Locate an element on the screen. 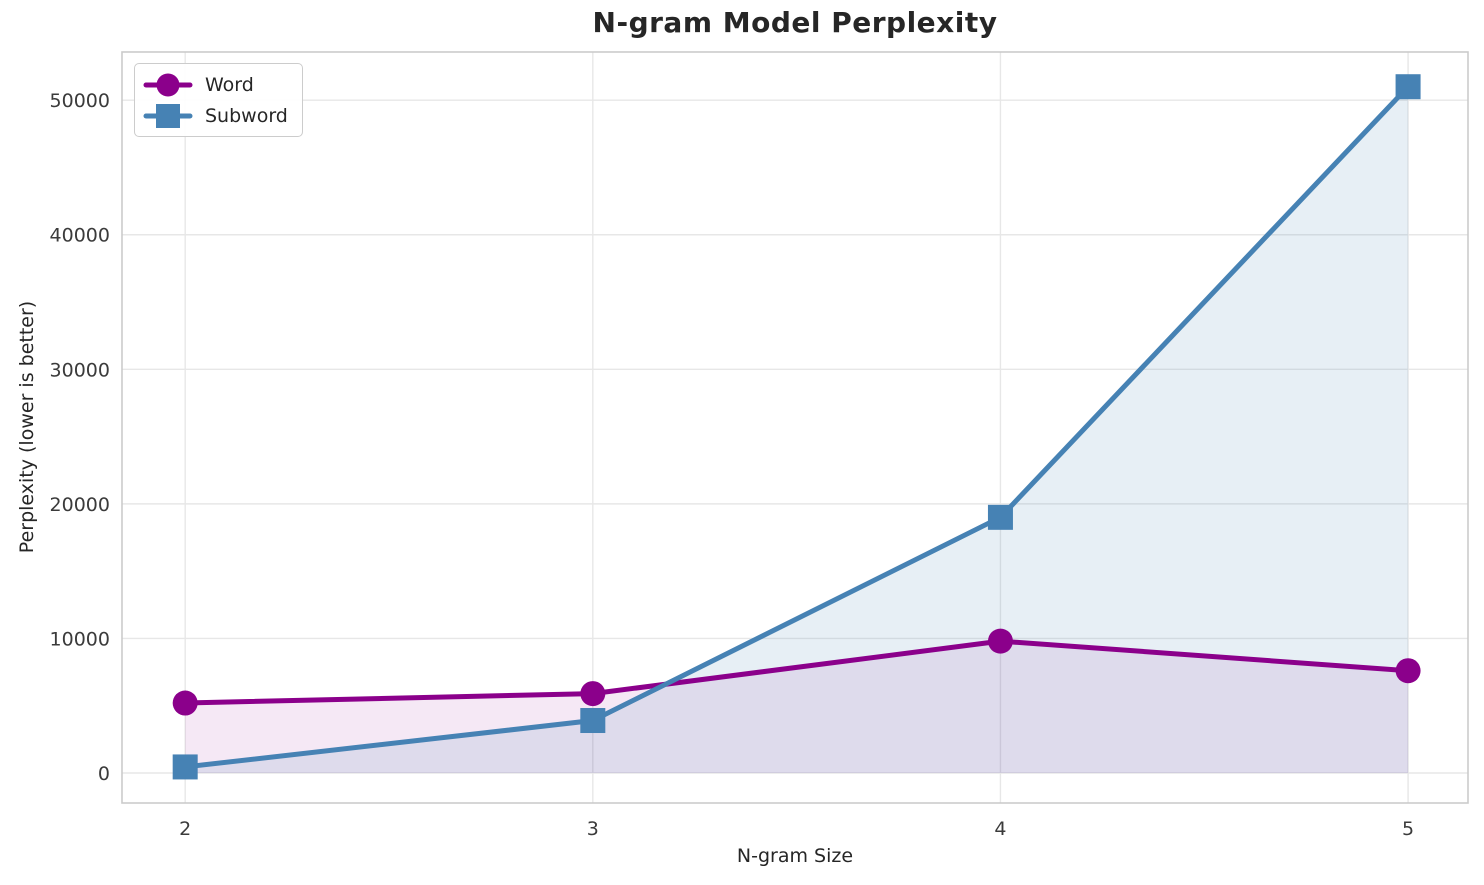 The image size is (1484, 885). legend-item-subword: Subword is located at coordinates (215, 115).